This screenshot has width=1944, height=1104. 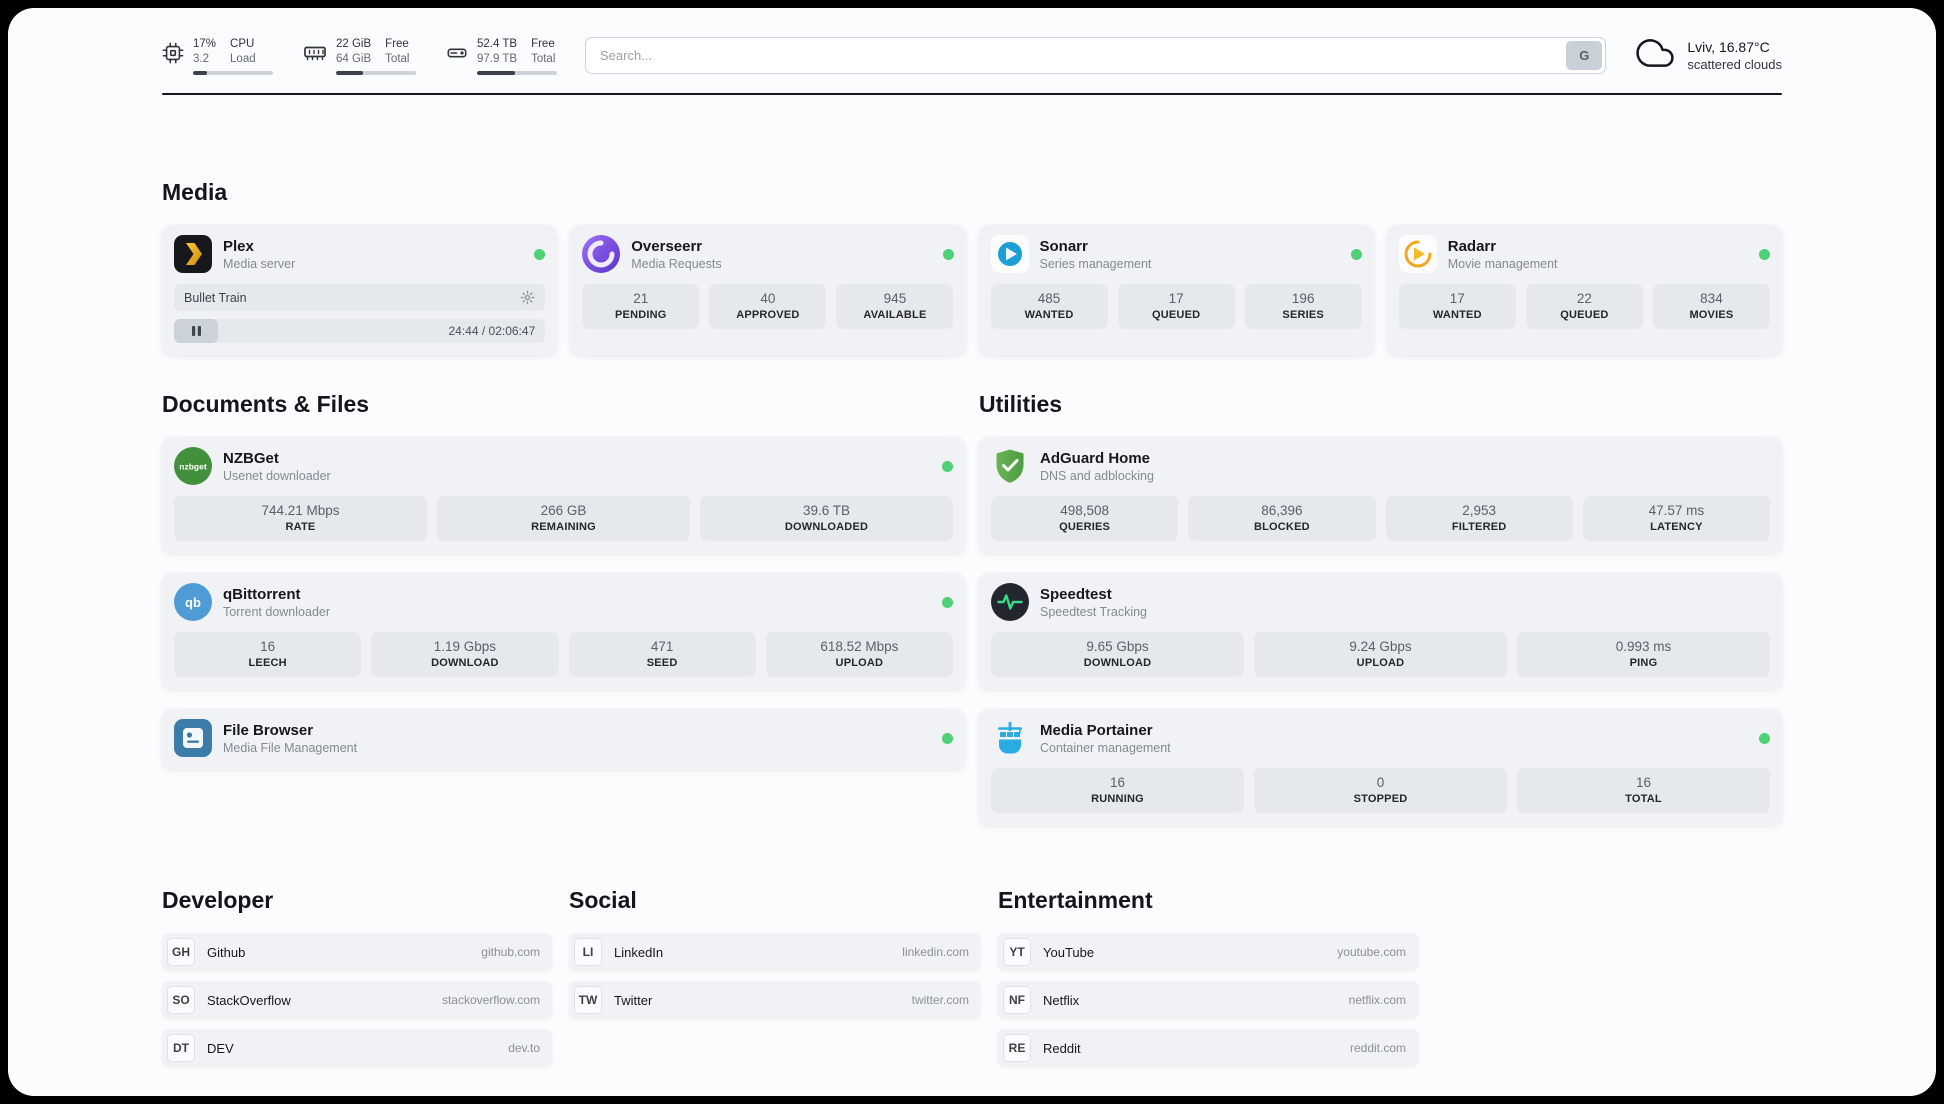 What do you see at coordinates (1076, 594) in the screenshot?
I see `service-name: Speedtest` at bounding box center [1076, 594].